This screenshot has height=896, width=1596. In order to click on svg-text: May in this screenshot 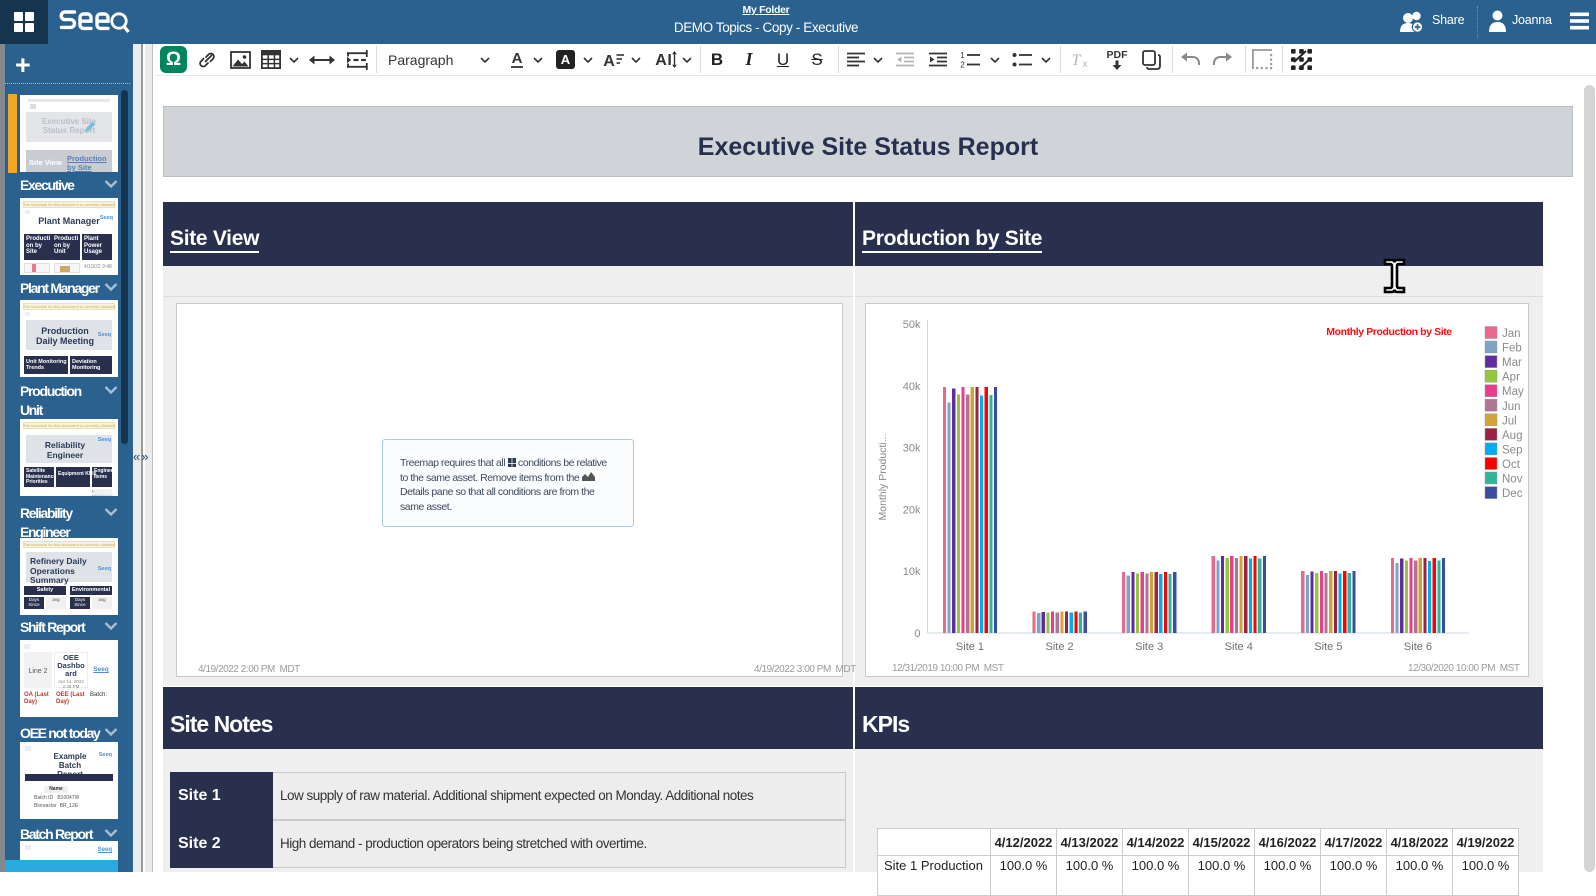, I will do `click(1513, 392)`.